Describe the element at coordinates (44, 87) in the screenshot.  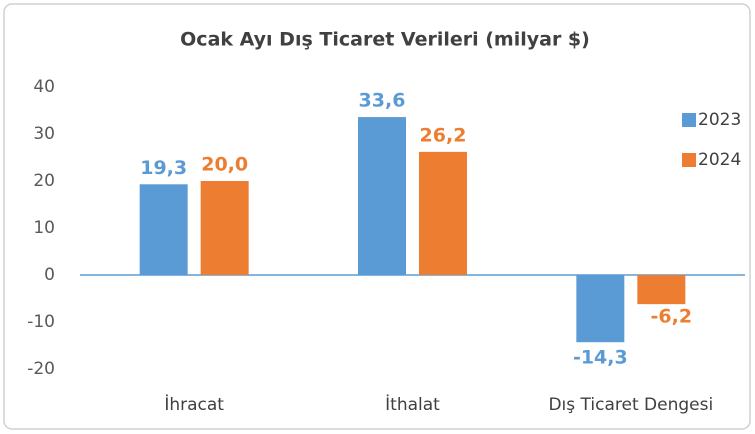
I see `y-tick-label: 40` at that location.